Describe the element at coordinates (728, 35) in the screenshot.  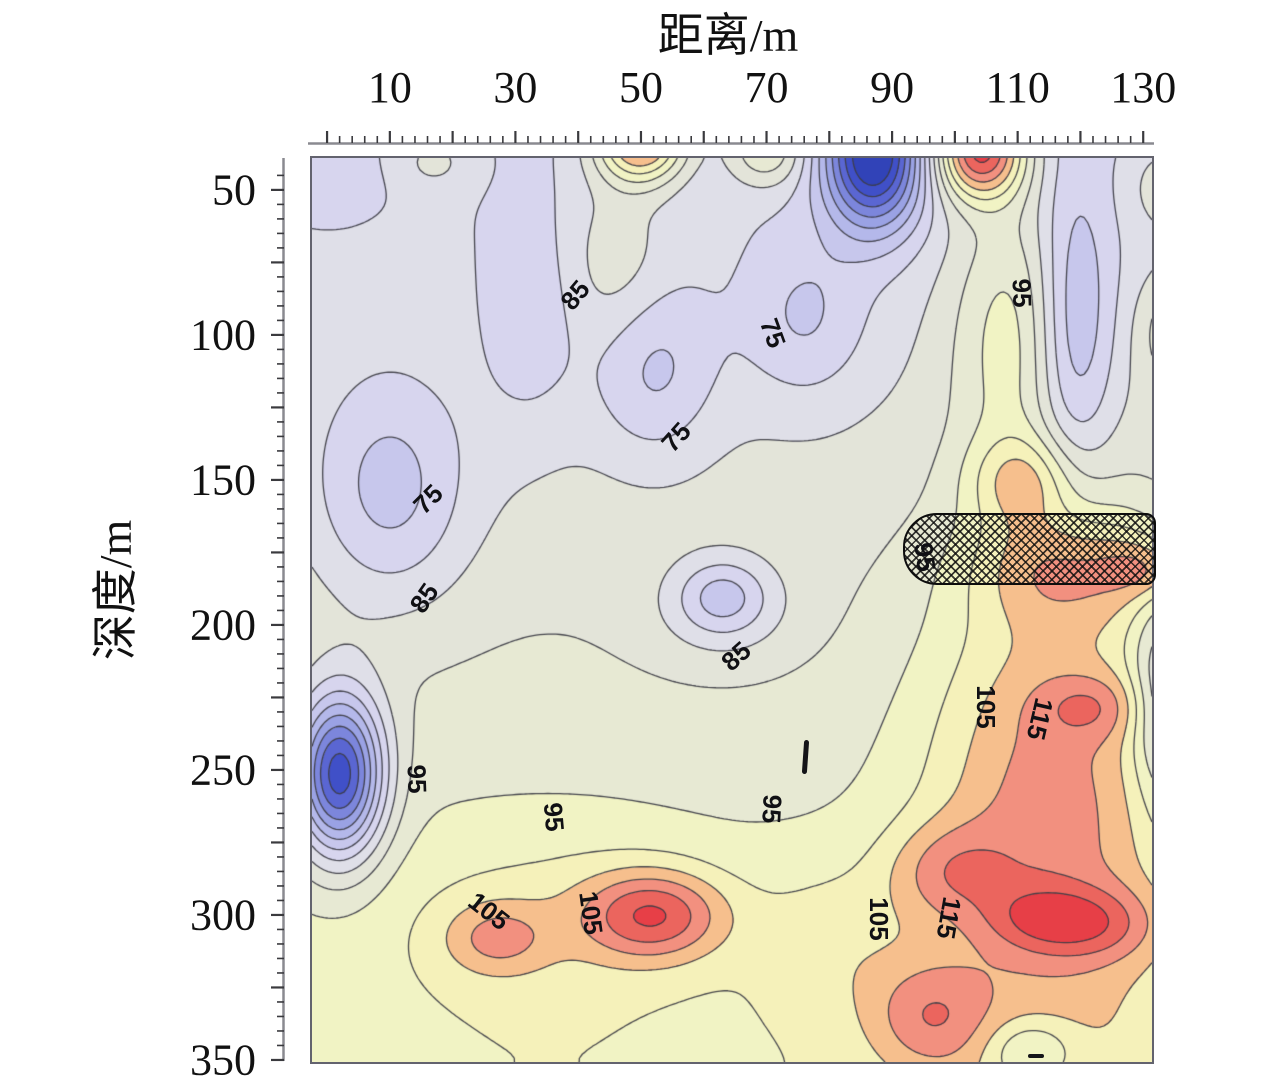
I see `x-axis-title: 距离/m` at that location.